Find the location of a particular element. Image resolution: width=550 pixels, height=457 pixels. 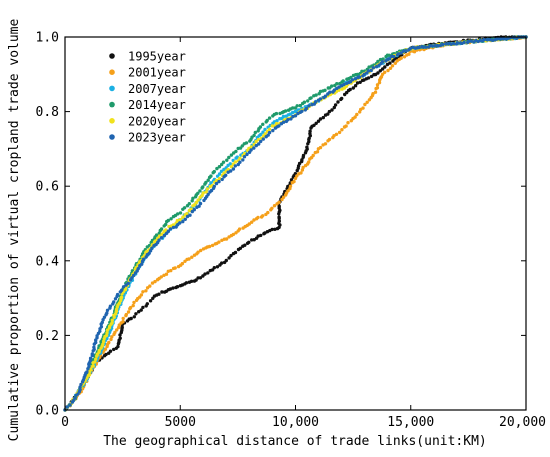

y-tick-label: 0.8 is located at coordinates (47, 112).